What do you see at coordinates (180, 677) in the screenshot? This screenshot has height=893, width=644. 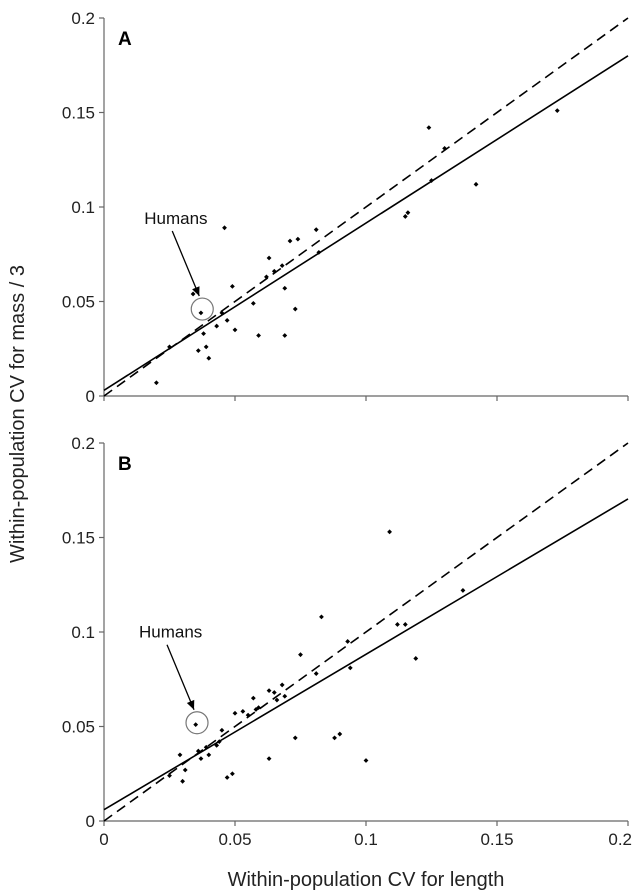 I see `humans-arrow-line` at bounding box center [180, 677].